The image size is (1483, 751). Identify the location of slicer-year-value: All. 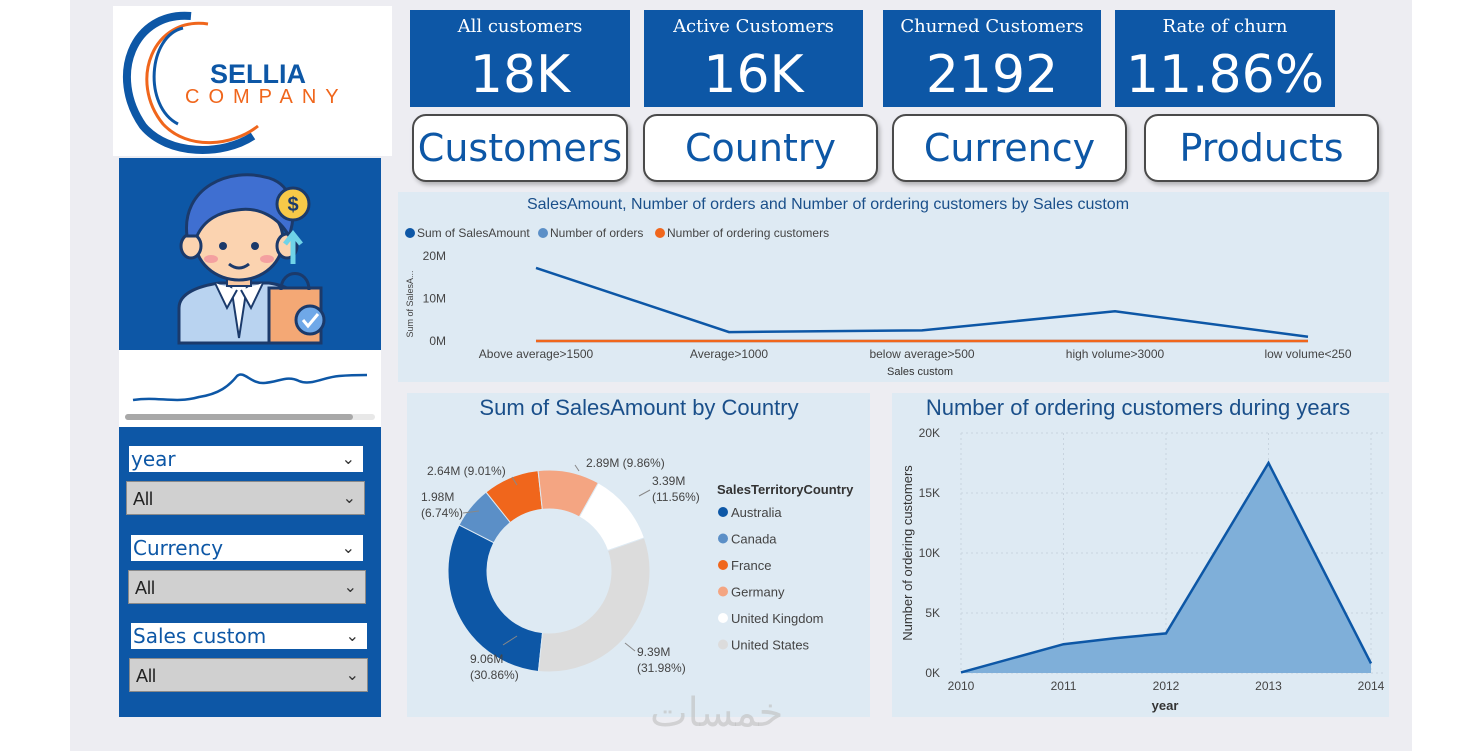
(143, 499).